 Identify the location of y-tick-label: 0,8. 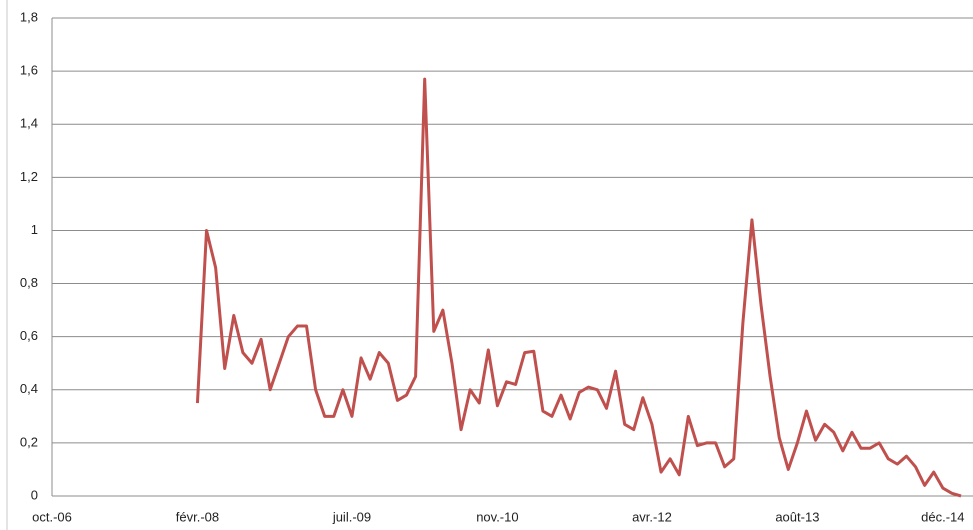
(29, 282).